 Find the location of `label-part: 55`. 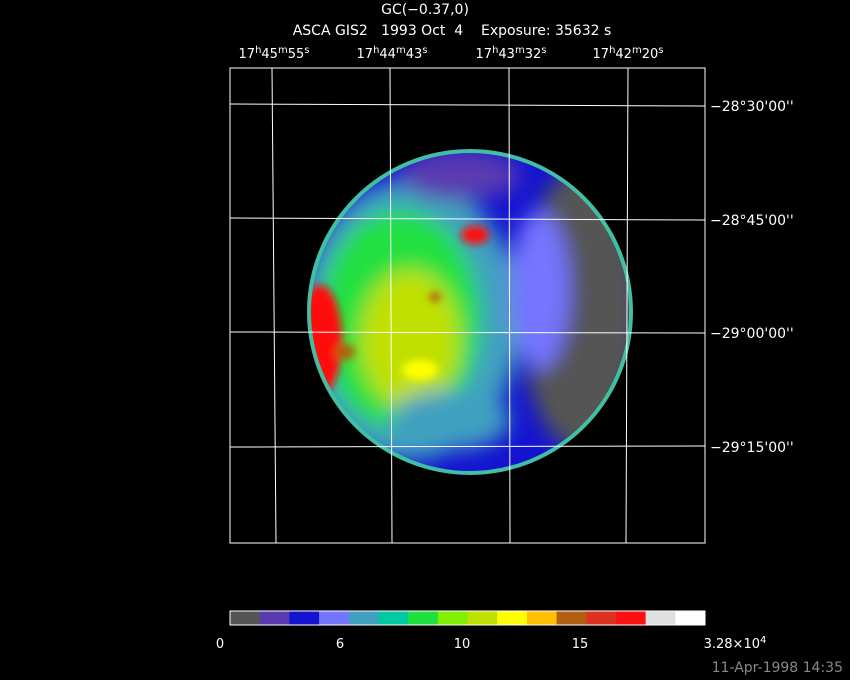

label-part: 55 is located at coordinates (296, 54).